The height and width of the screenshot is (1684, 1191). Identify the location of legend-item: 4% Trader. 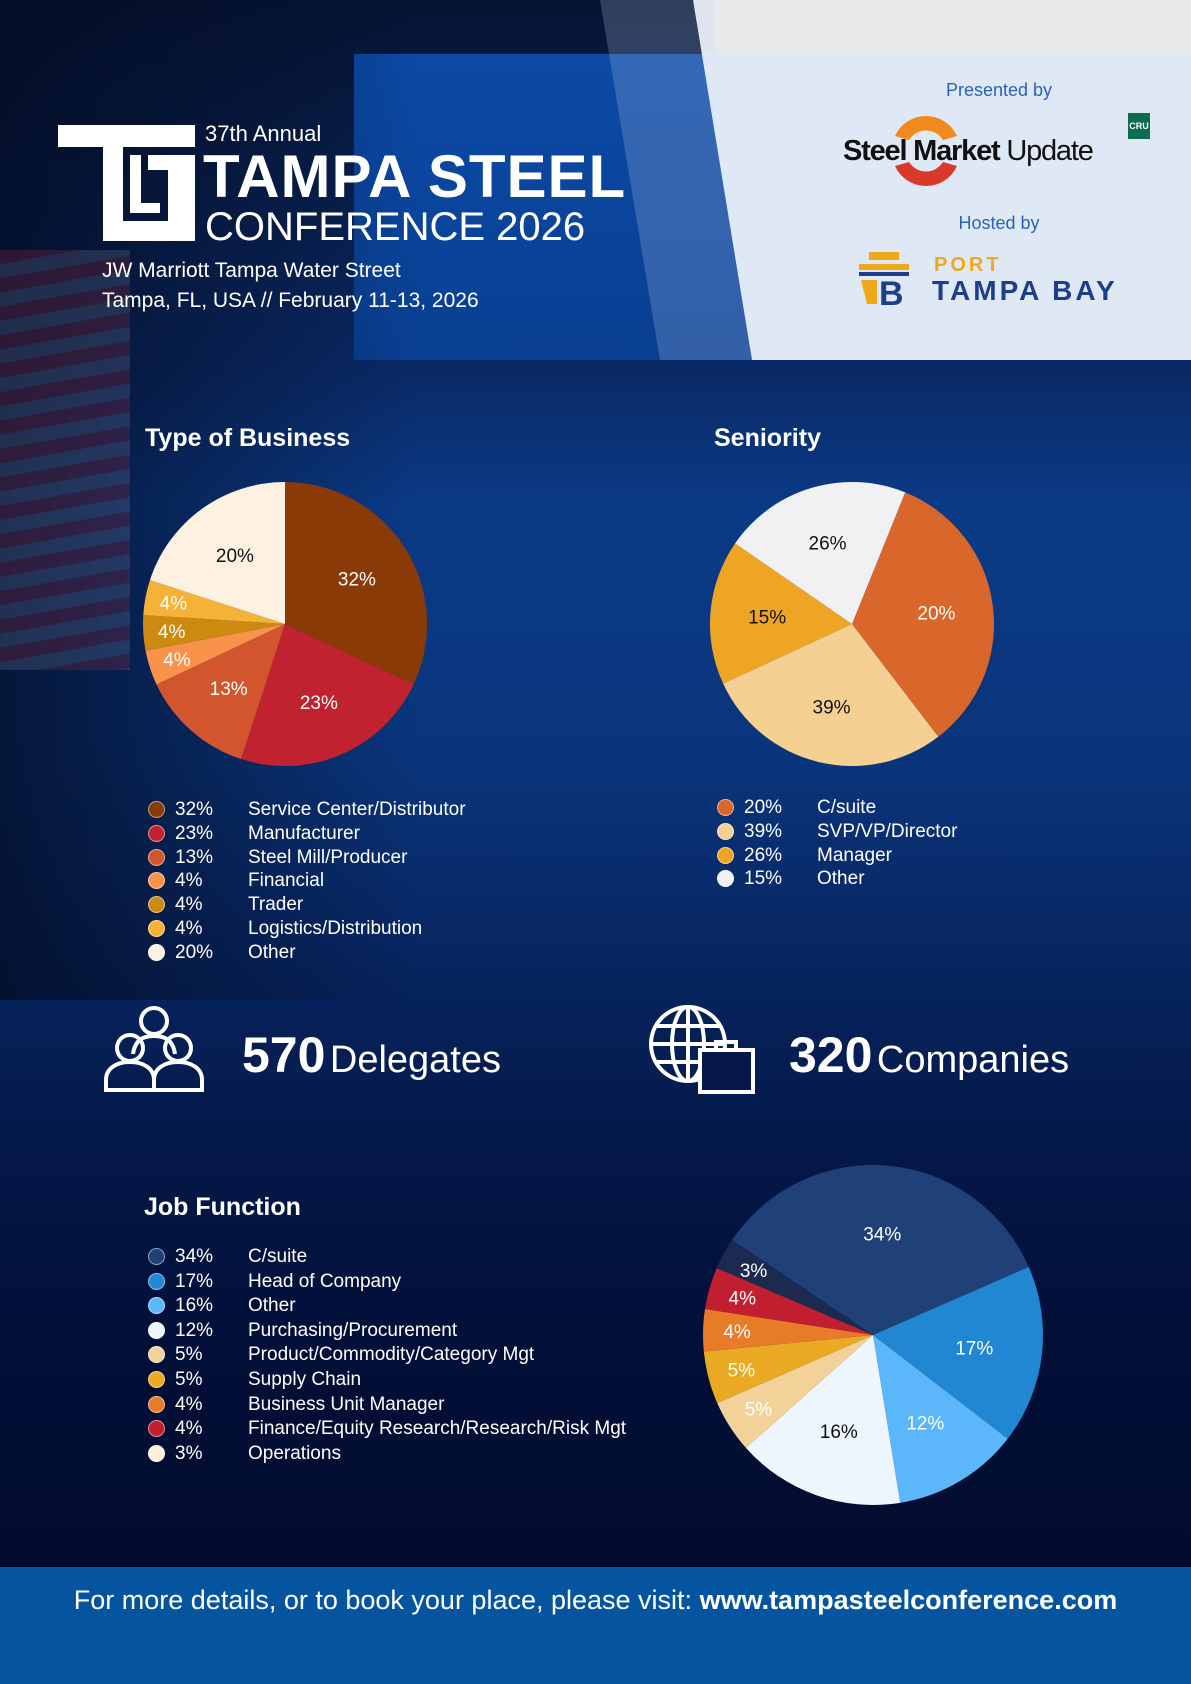
(398, 905).